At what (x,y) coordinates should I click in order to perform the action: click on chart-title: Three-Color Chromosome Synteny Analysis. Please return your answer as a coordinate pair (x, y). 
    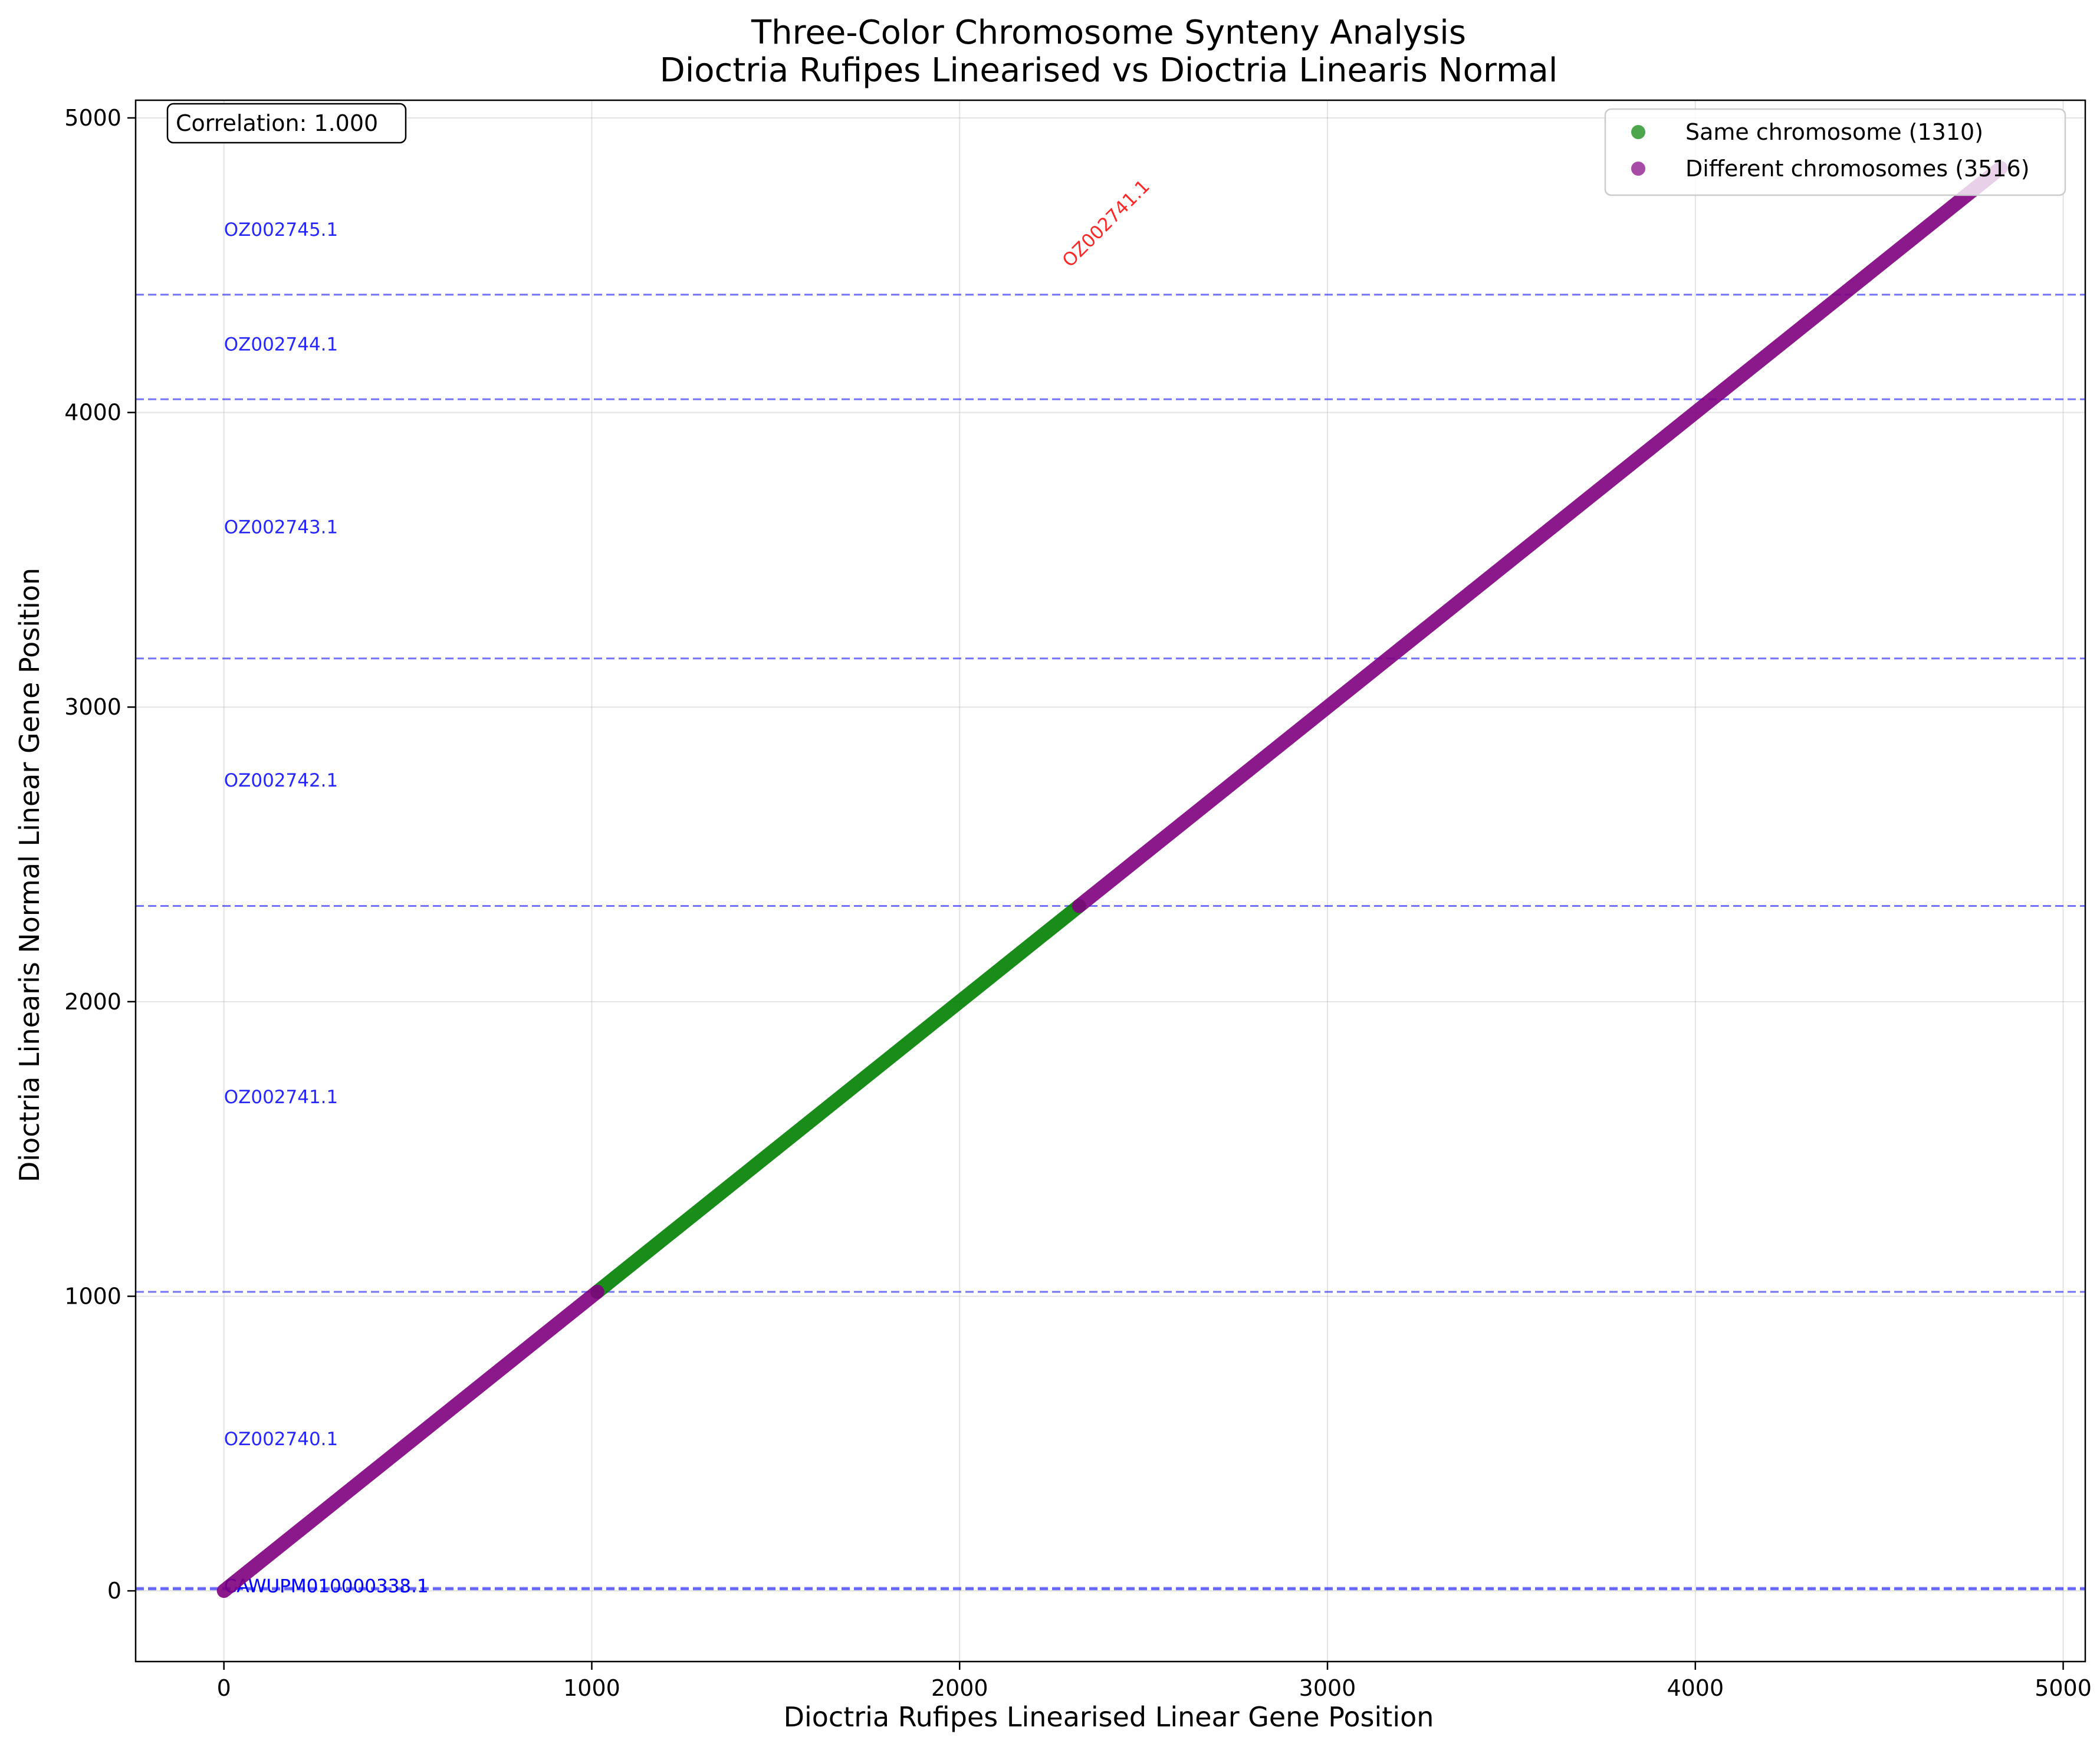
    Looking at the image, I should click on (1108, 33).